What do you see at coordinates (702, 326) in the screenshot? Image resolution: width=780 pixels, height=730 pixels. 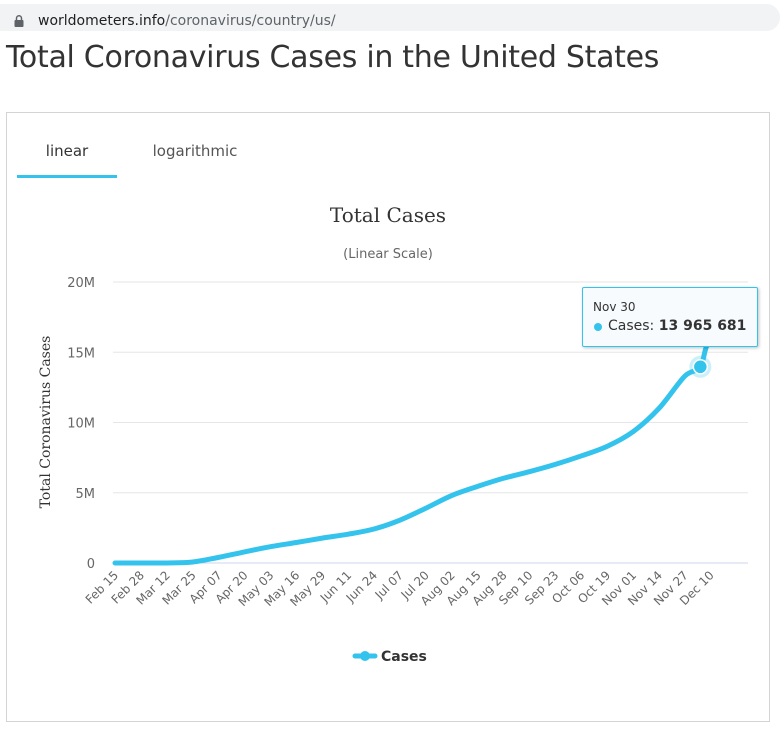 I see `tooltip-value: 13 965 681` at bounding box center [702, 326].